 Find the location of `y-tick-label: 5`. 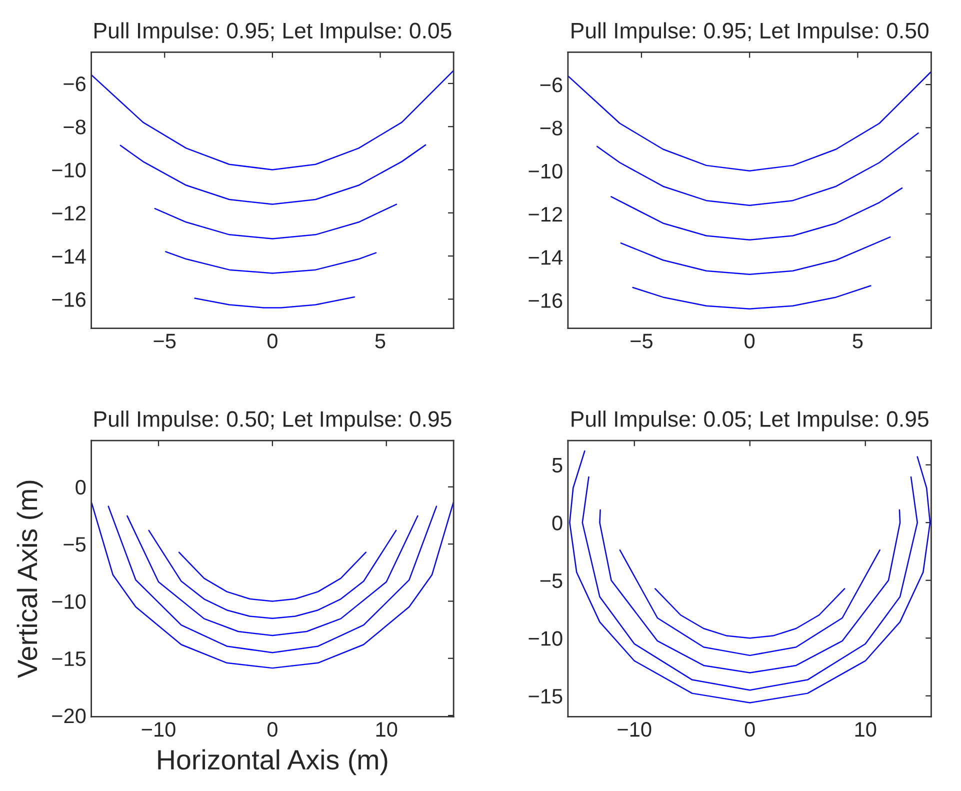

y-tick-label: 5 is located at coordinates (557, 465).